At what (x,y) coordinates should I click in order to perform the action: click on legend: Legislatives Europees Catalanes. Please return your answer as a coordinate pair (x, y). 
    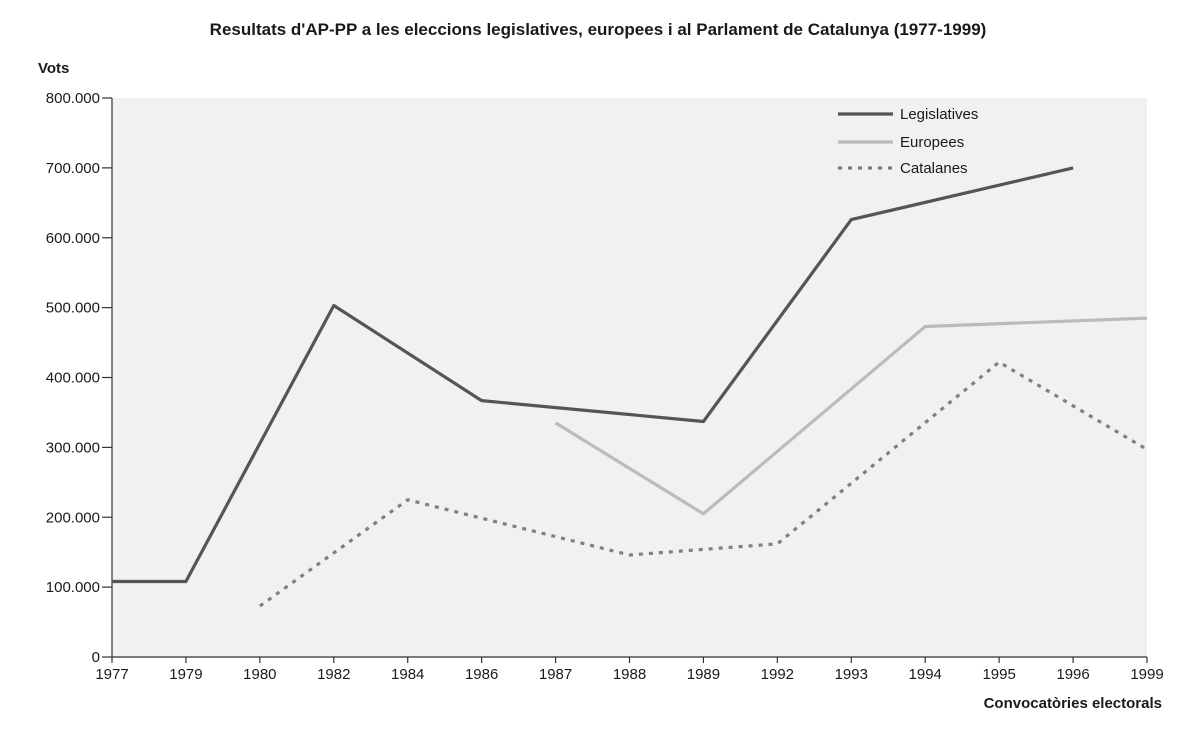
    Looking at the image, I should click on (908, 141).